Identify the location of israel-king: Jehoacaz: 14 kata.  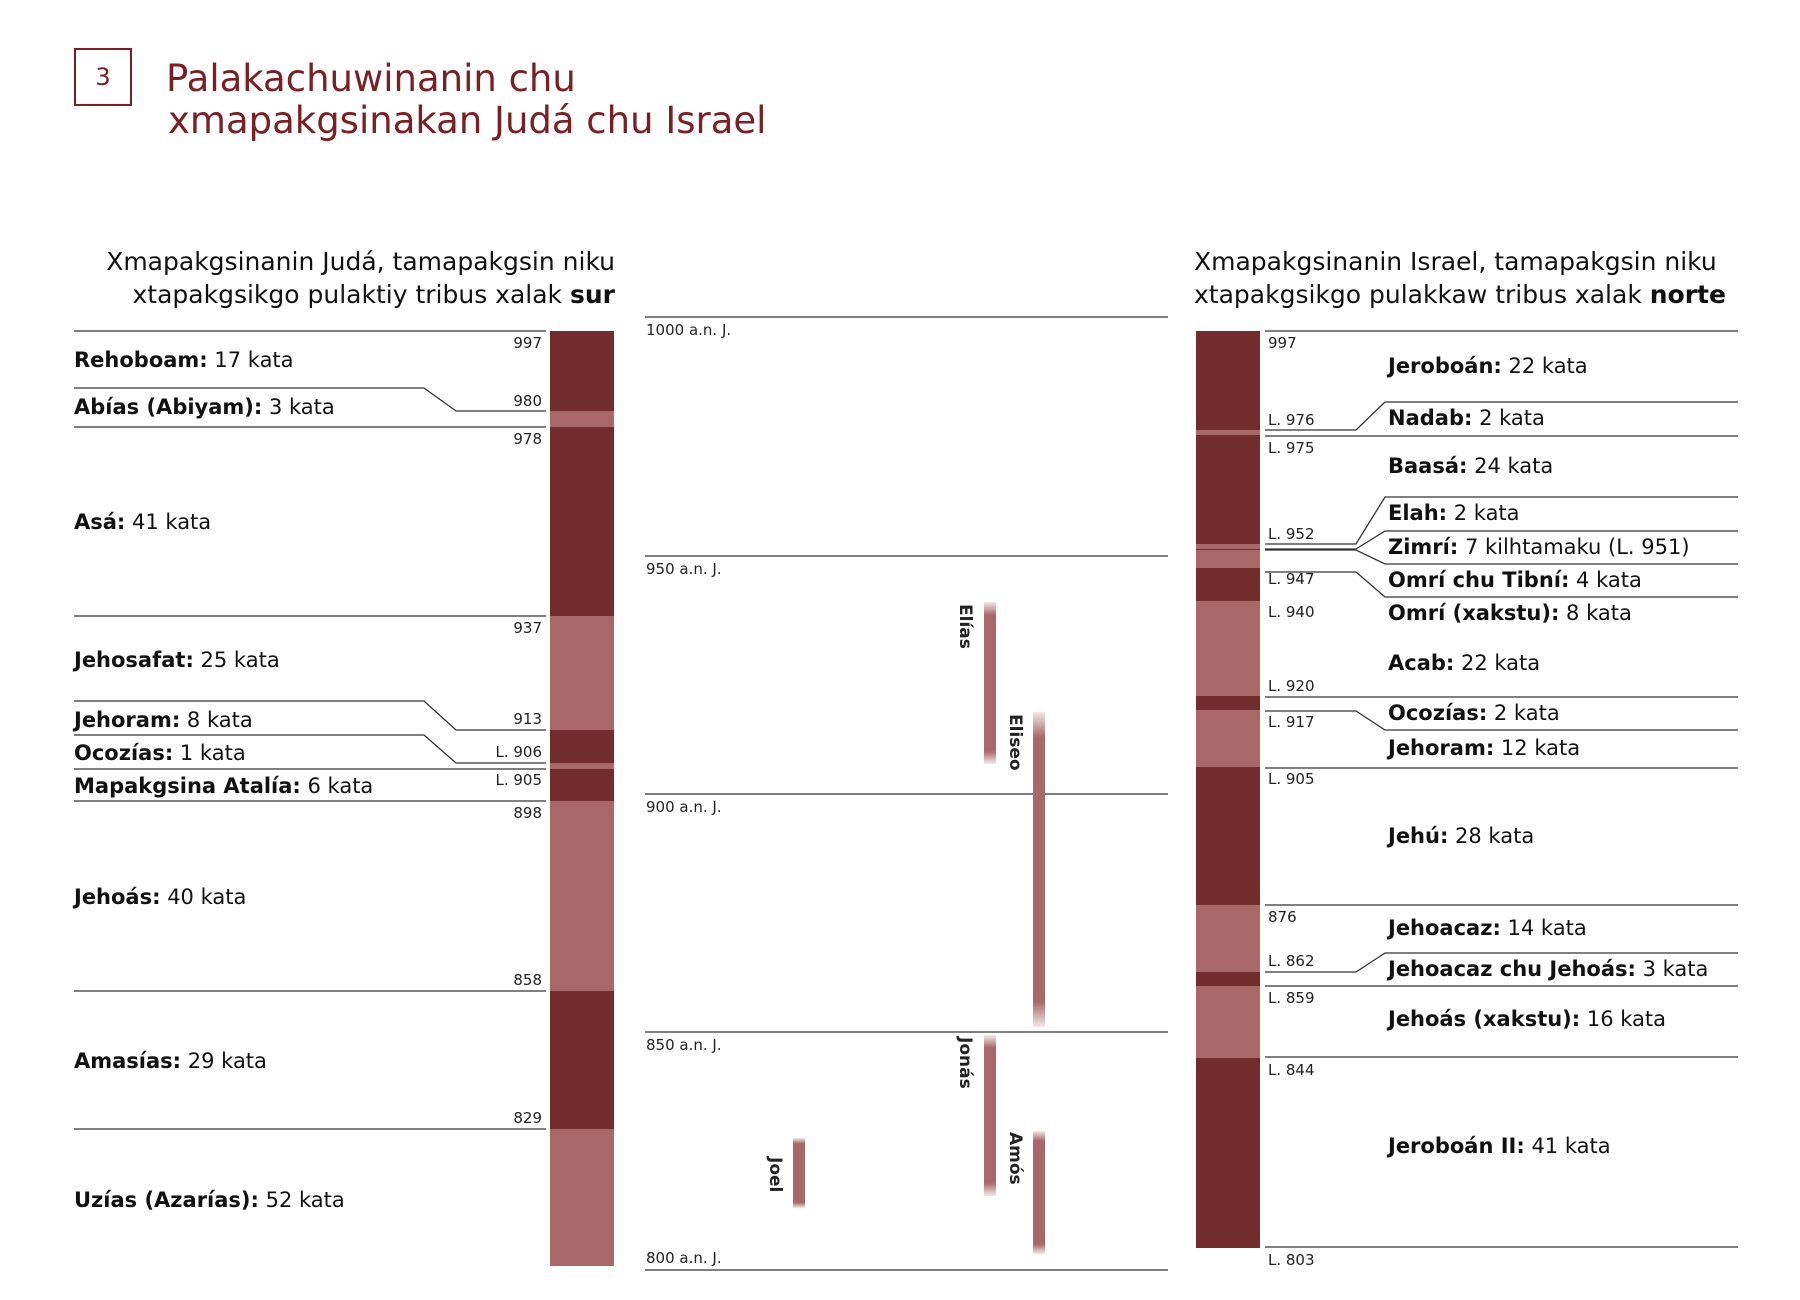
(1486, 928).